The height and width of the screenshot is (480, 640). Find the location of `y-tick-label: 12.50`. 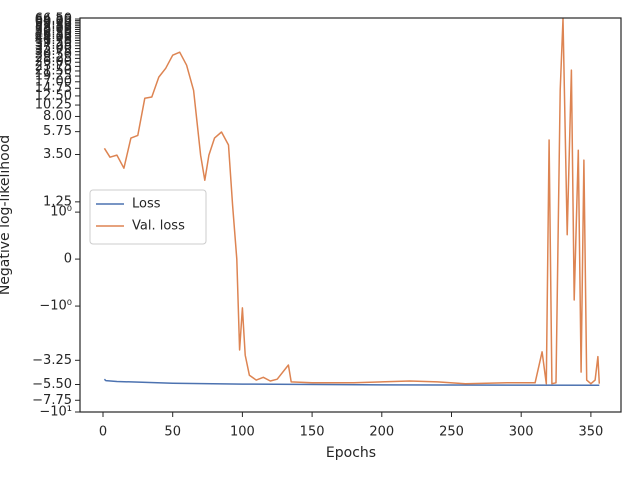

y-tick-label: 12.50 is located at coordinates (53, 95).